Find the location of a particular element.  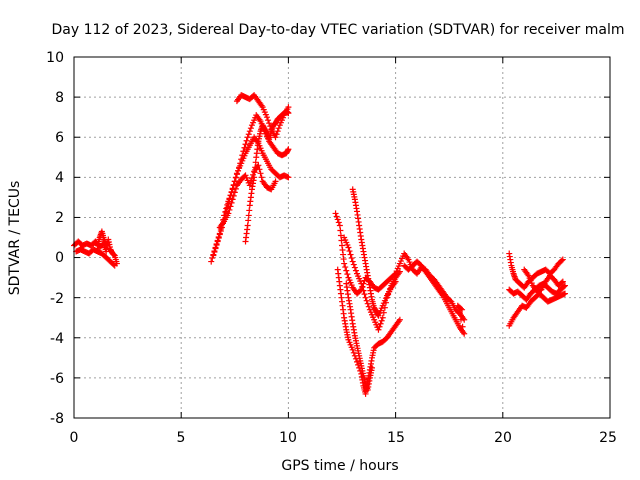

x-tick-label: 10 is located at coordinates (288, 438).